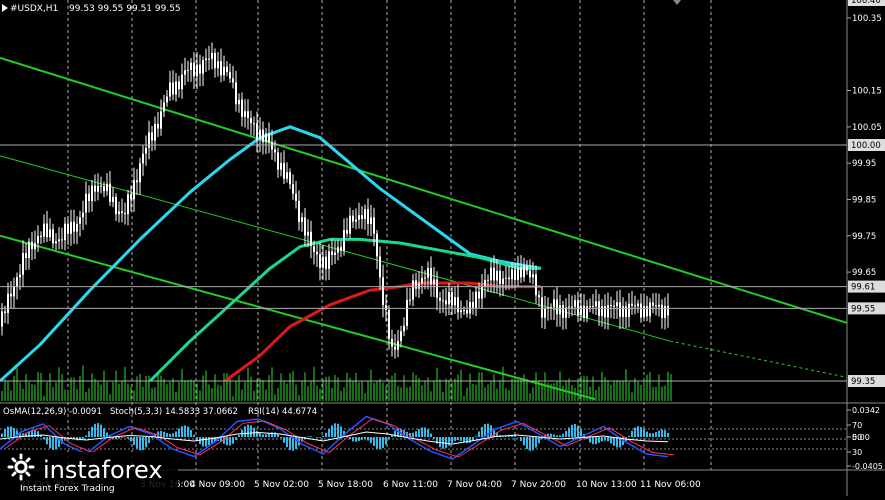  I want to click on indicator-panel: 0.0342 70 500.00 30 -0.0405, so click(441, 438).